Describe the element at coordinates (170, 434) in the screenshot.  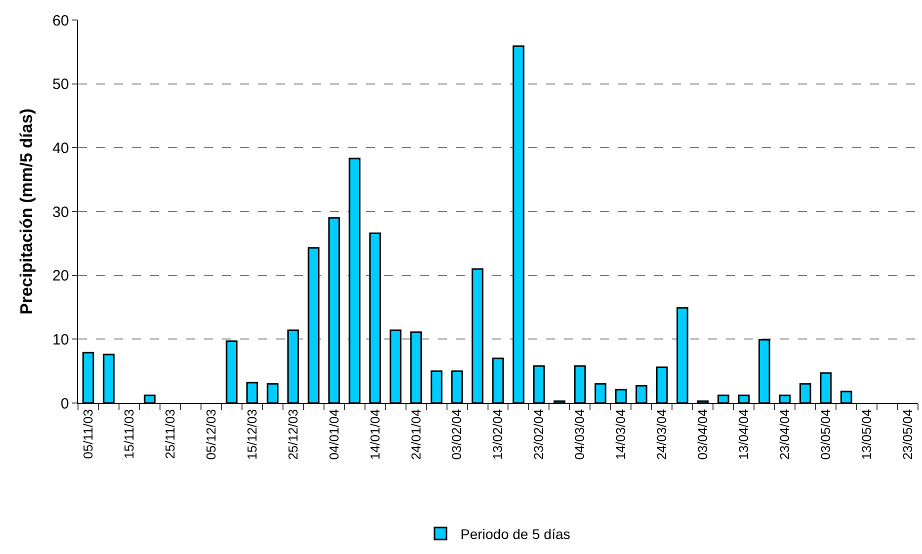
I see `x-tick-label: 25/11/03` at that location.